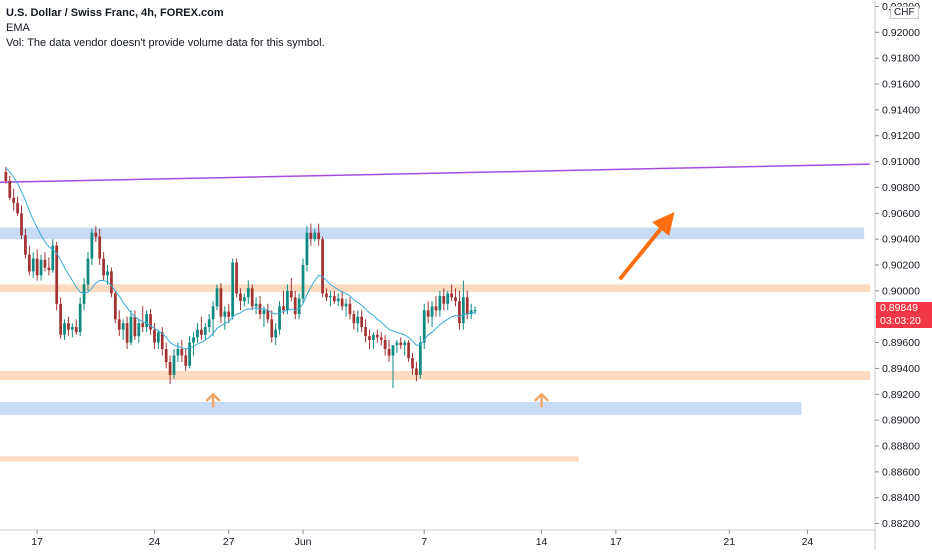  I want to click on price-tick-label: 0.90200, so click(901, 266).